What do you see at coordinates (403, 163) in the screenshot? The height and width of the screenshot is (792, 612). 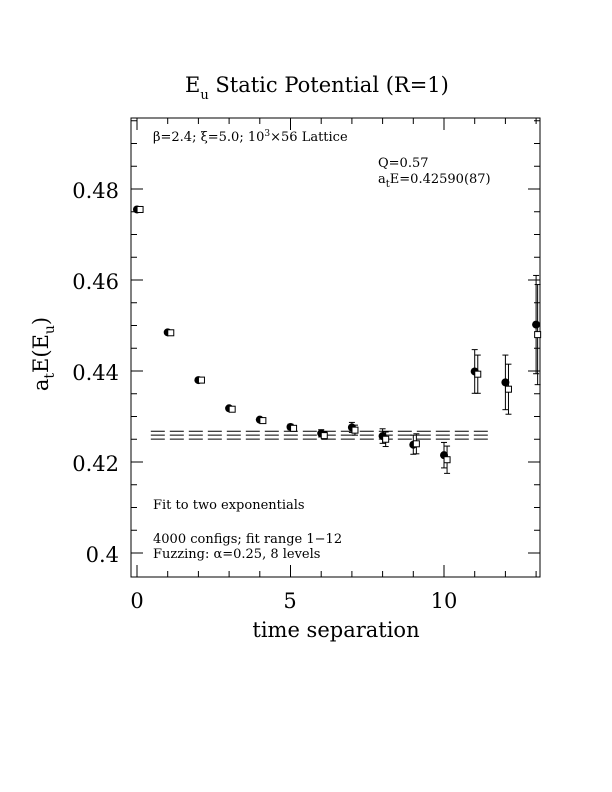 I see `q-value-annotation: Q=0.57` at bounding box center [403, 163].